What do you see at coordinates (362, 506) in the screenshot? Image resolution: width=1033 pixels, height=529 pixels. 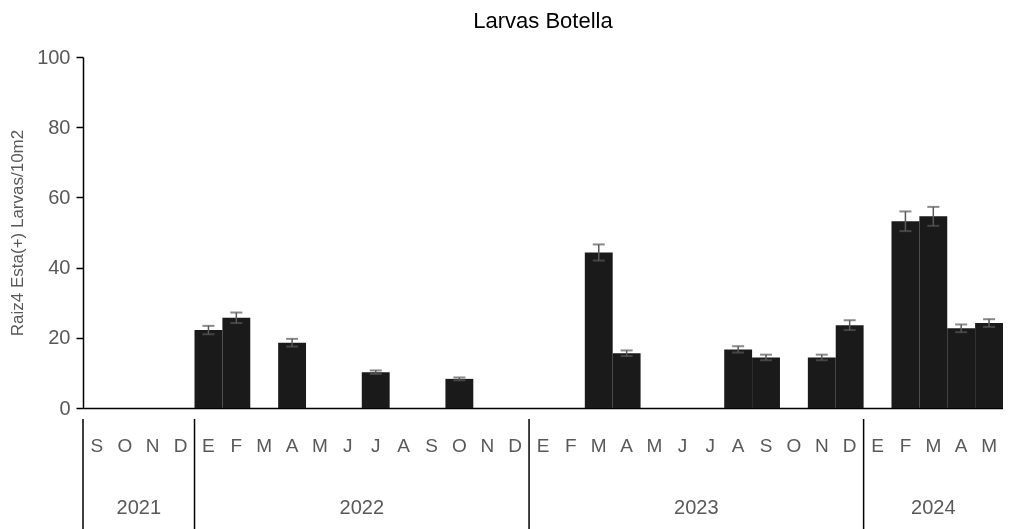 I see `text: 2022` at bounding box center [362, 506].